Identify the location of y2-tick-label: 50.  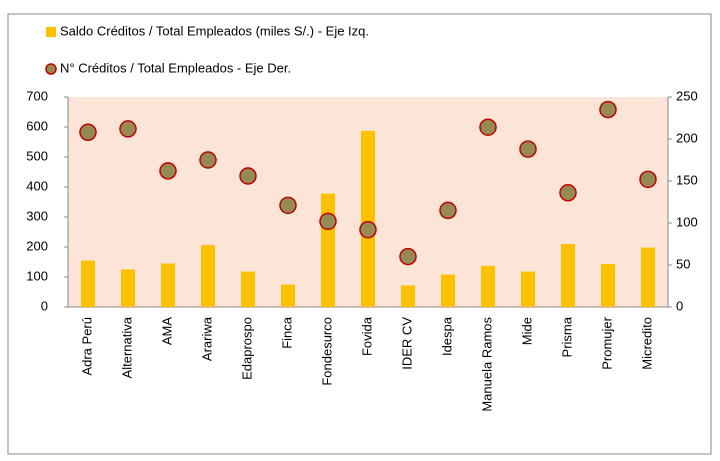
(683, 263).